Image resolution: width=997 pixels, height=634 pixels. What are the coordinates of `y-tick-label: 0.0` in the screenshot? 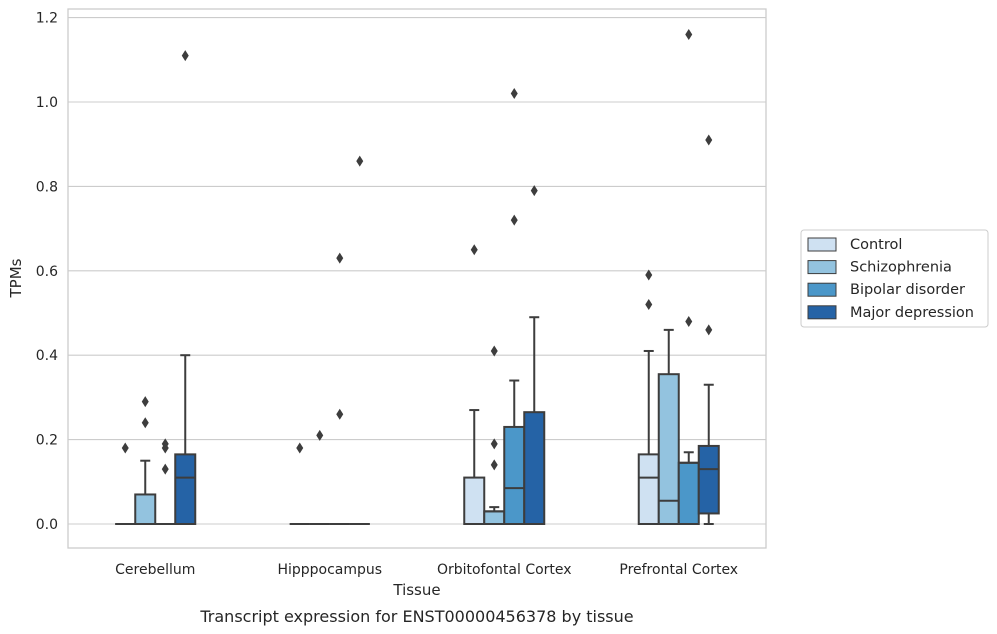 It's located at (47, 525).